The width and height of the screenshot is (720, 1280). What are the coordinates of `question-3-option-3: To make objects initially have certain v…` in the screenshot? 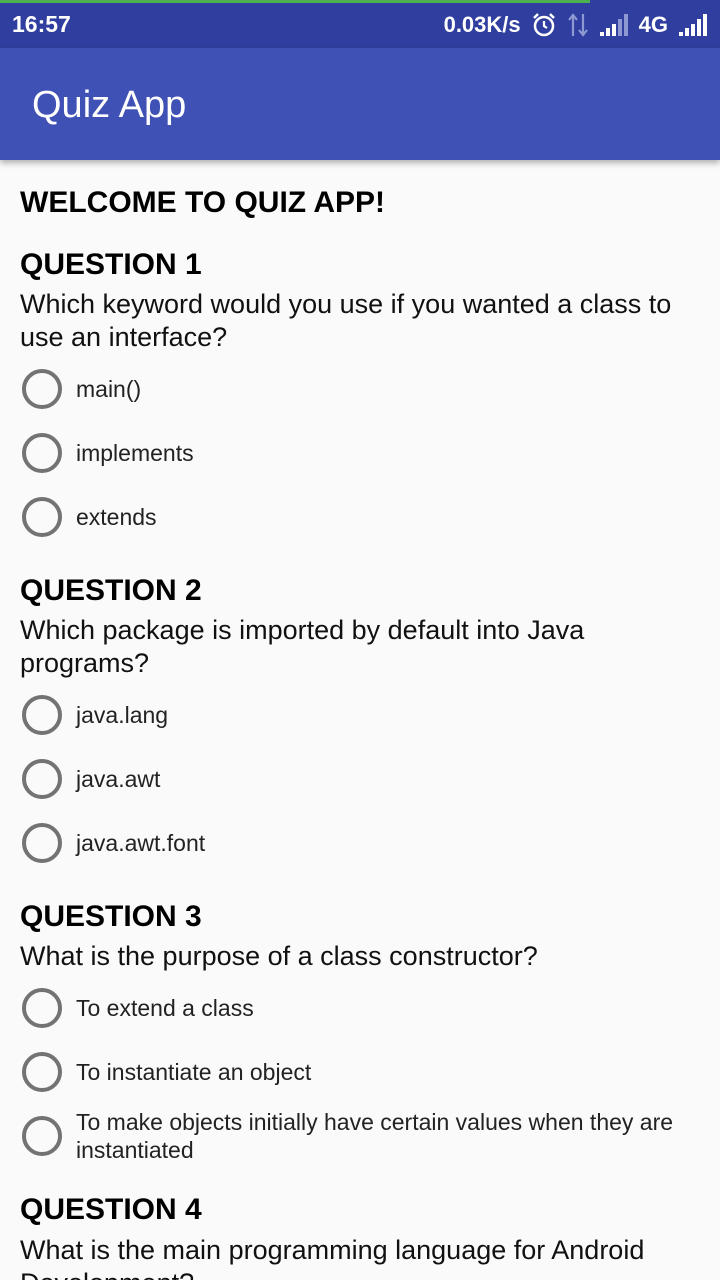 It's located at (367, 1136).